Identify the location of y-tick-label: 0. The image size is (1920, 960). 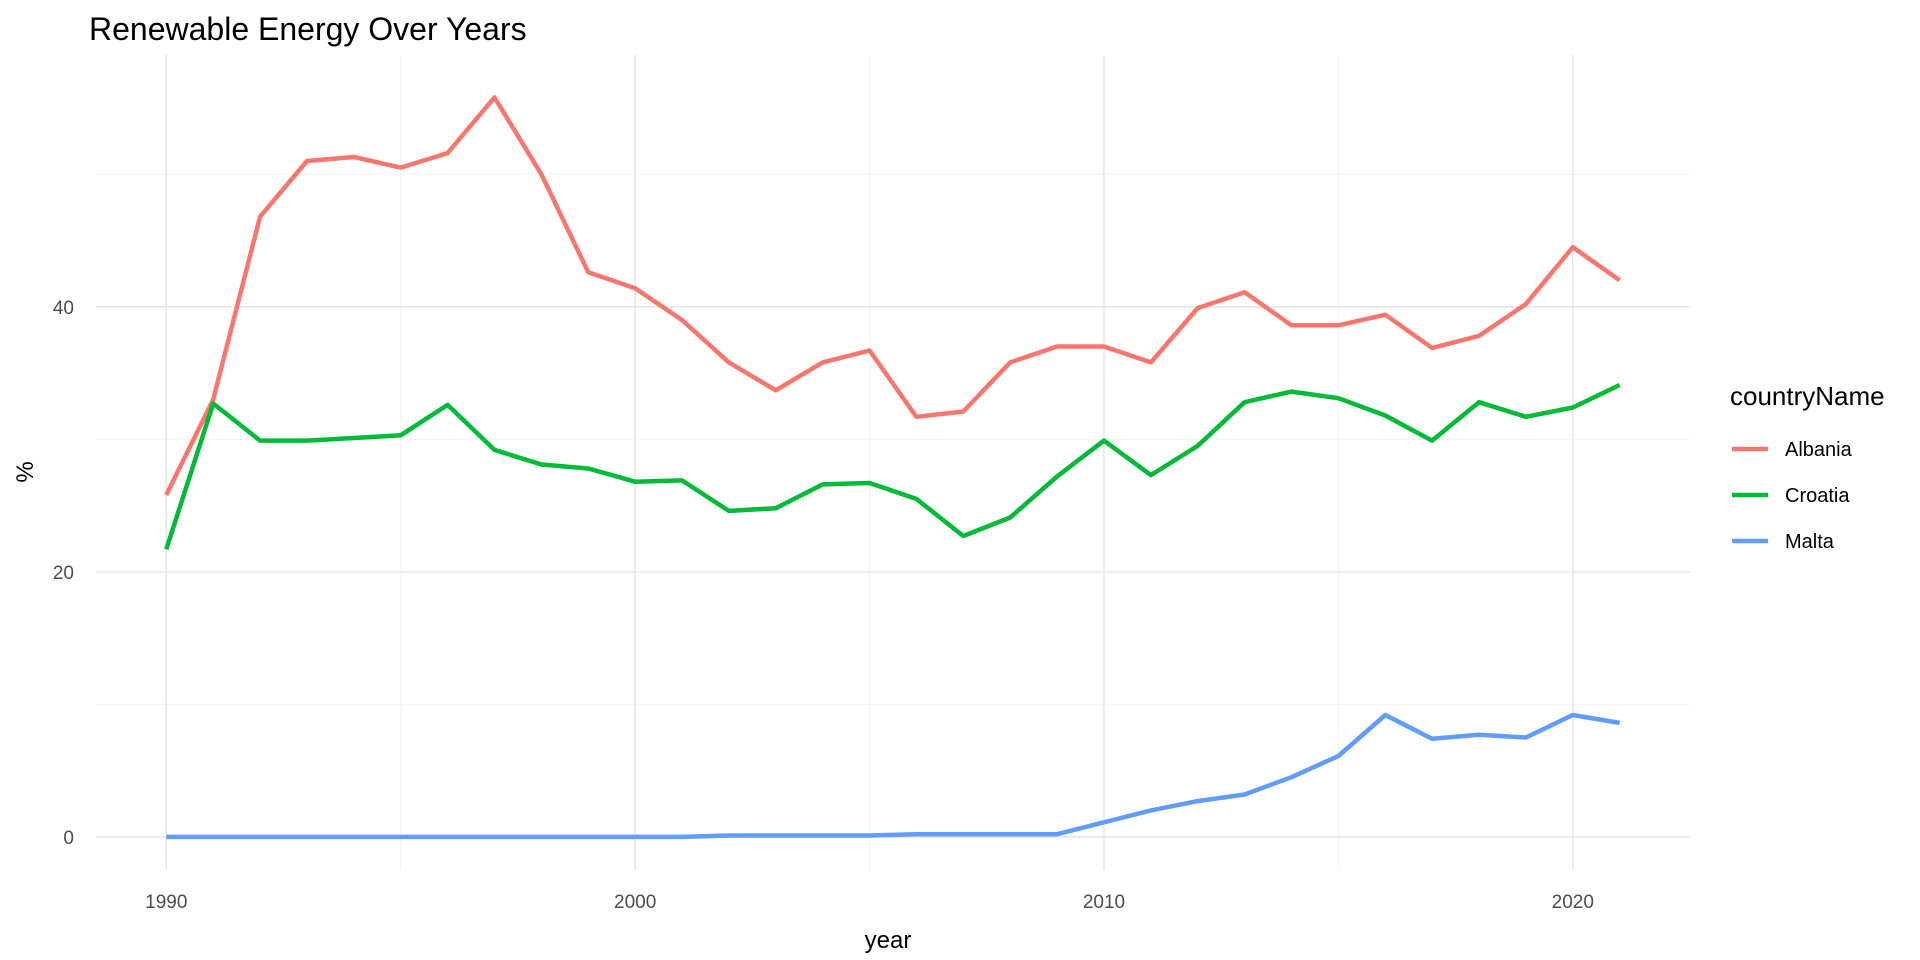
(68, 838).